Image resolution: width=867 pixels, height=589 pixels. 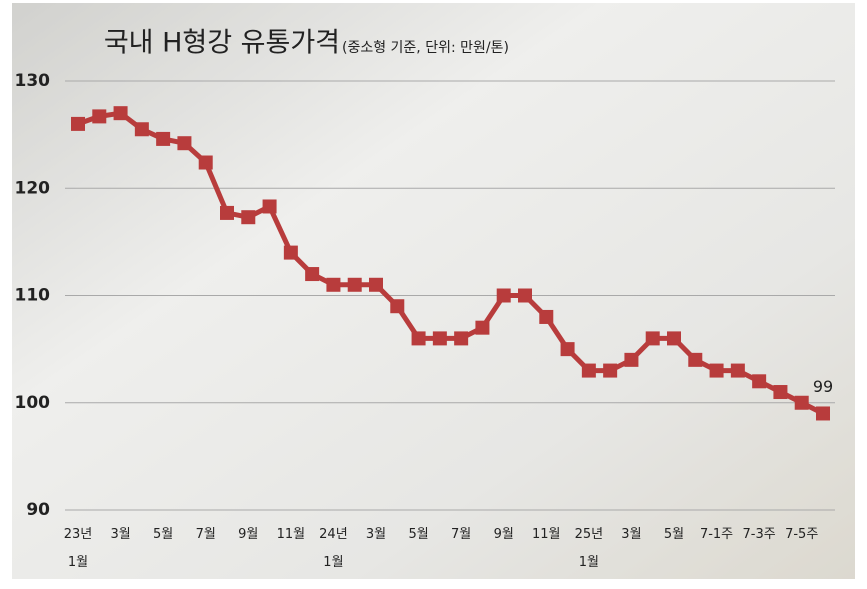 What do you see at coordinates (33, 188) in the screenshot?
I see `y-tick-label: 120` at bounding box center [33, 188].